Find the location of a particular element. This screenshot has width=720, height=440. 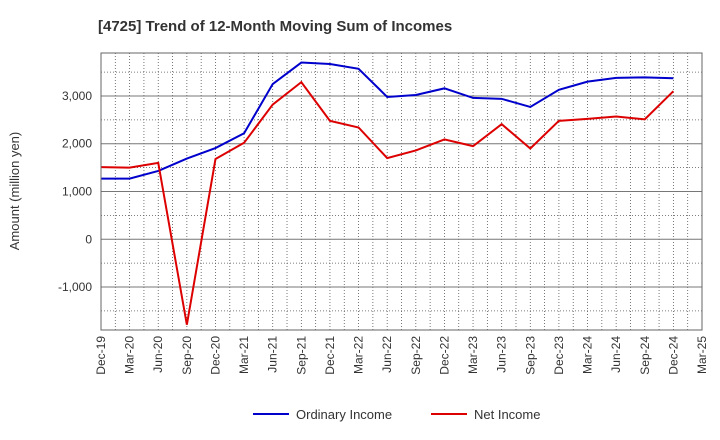

x-tick-label: Dec-22 is located at coordinates (444, 355).